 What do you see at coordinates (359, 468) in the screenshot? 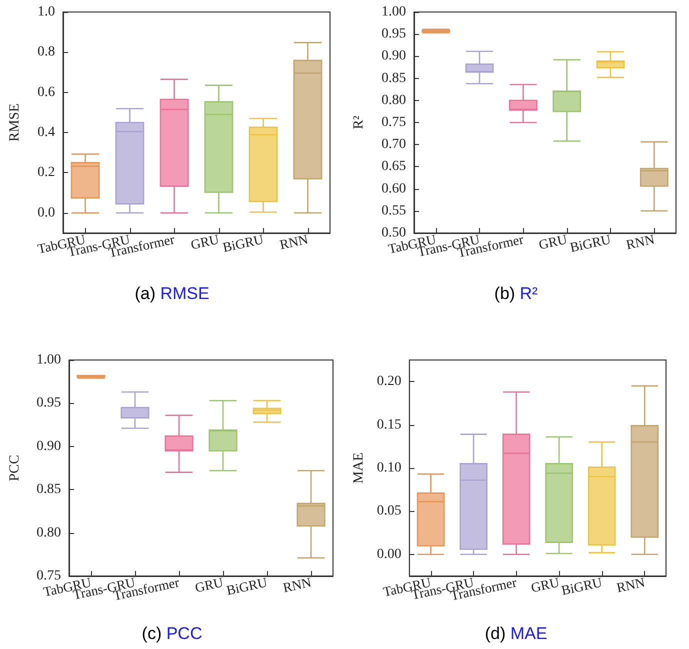
I see `y-axis-title: MAE` at bounding box center [359, 468].